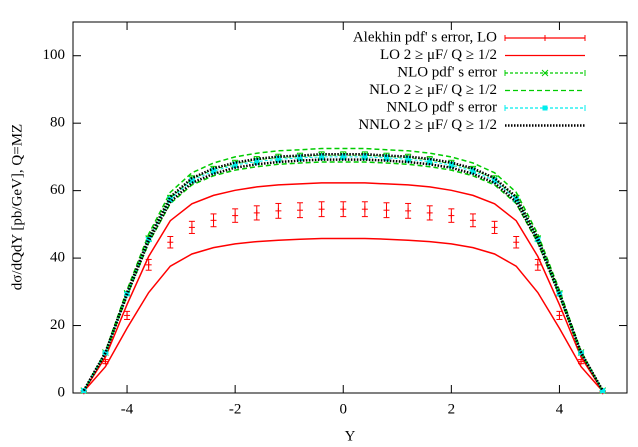 Image resolution: width=638 pixels, height=447 pixels. Describe the element at coordinates (57, 190) in the screenshot. I see `y-tick-label: 60` at that location.